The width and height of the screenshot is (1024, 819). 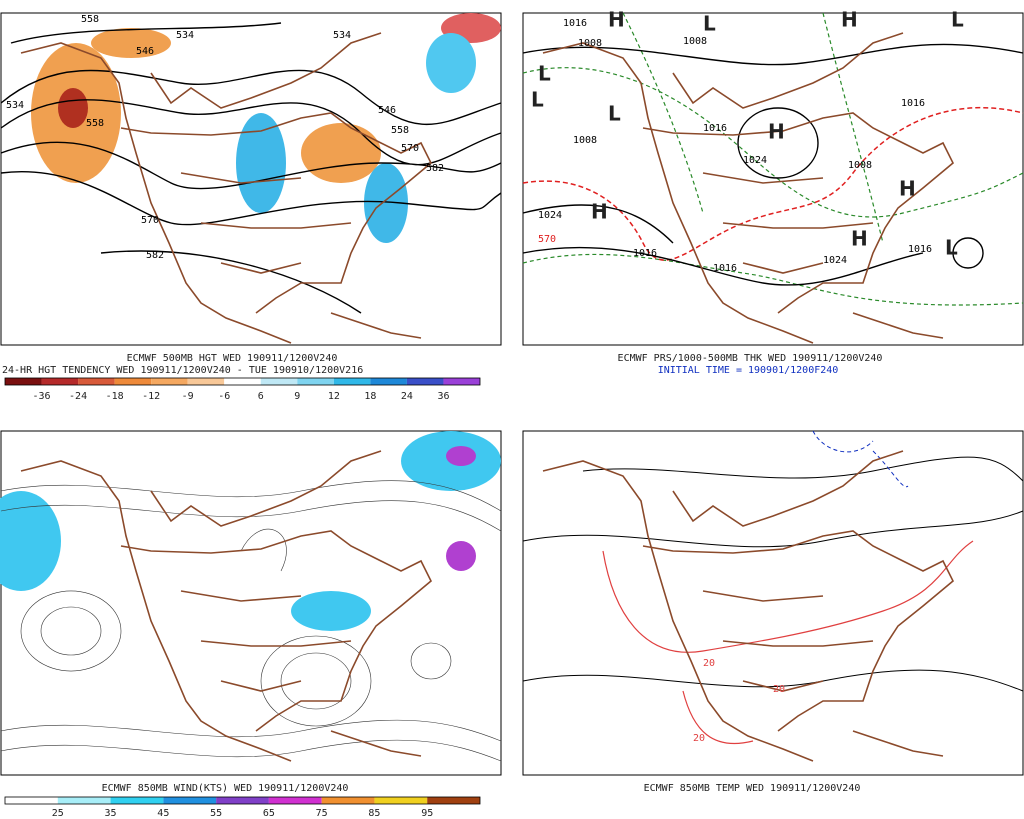 I want to click on colorbar: -36 -24 -18 -12 -9 -6 6 9 12 18 24 36, so click(x=242, y=389).